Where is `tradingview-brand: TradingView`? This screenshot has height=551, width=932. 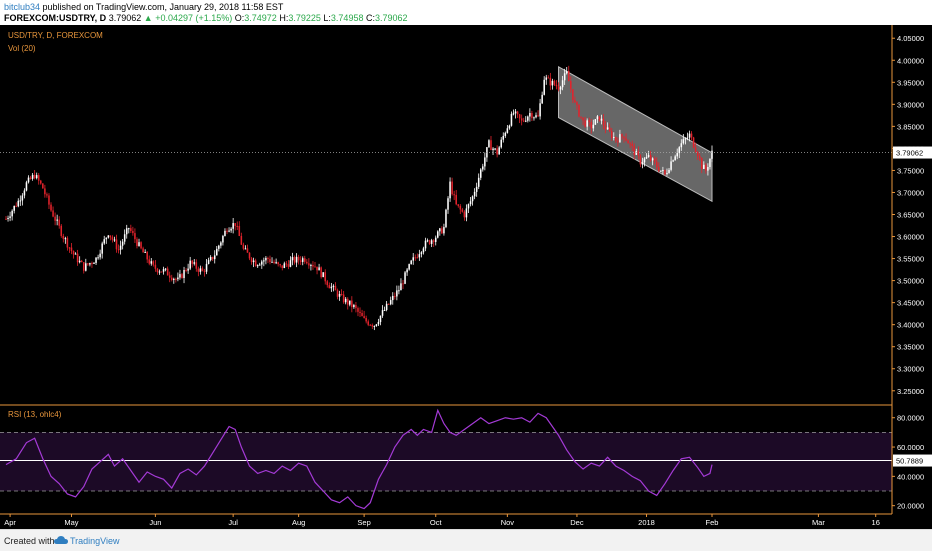 tradingview-brand: TradingView is located at coordinates (95, 541).